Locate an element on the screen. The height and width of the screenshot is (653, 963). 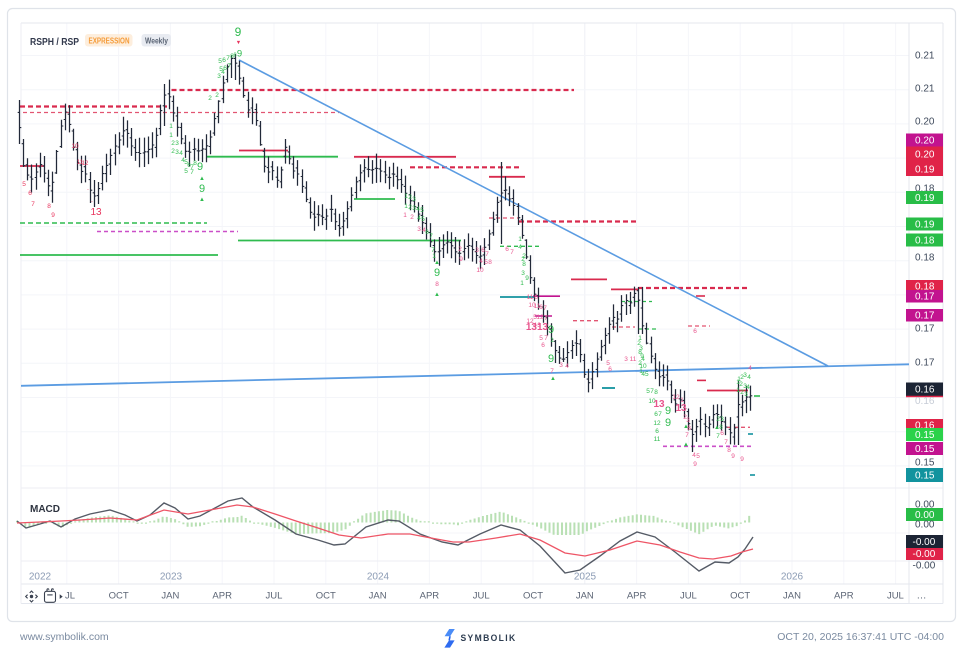
svg-text: 13 is located at coordinates (659, 404).